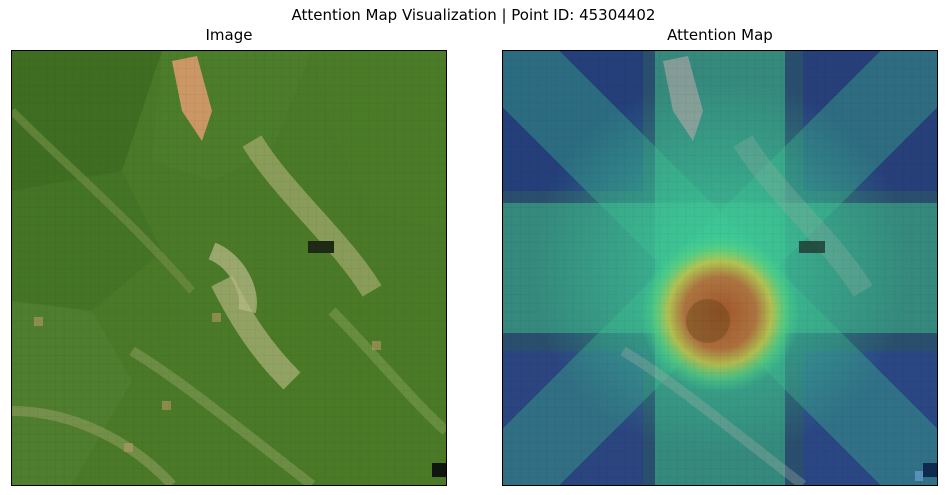 This screenshot has height=495, width=947. I want to click on attention-panel-title: Attention Map, so click(720, 35).